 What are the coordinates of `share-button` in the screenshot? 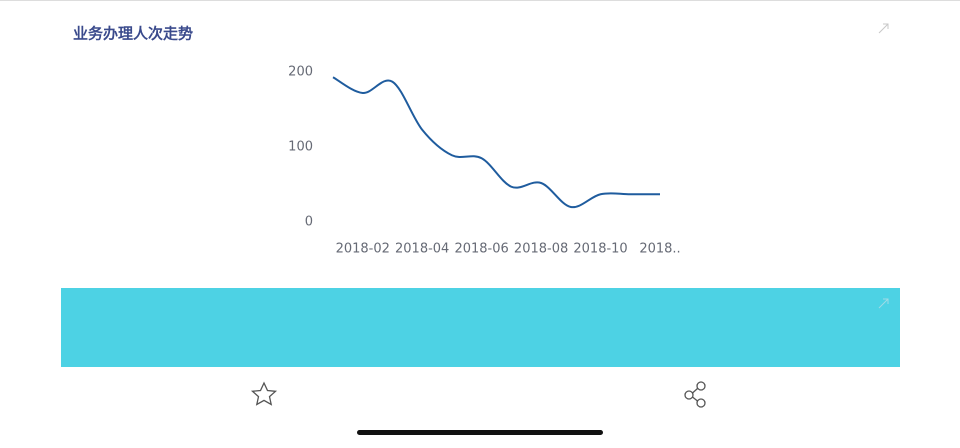 It's located at (695, 394).